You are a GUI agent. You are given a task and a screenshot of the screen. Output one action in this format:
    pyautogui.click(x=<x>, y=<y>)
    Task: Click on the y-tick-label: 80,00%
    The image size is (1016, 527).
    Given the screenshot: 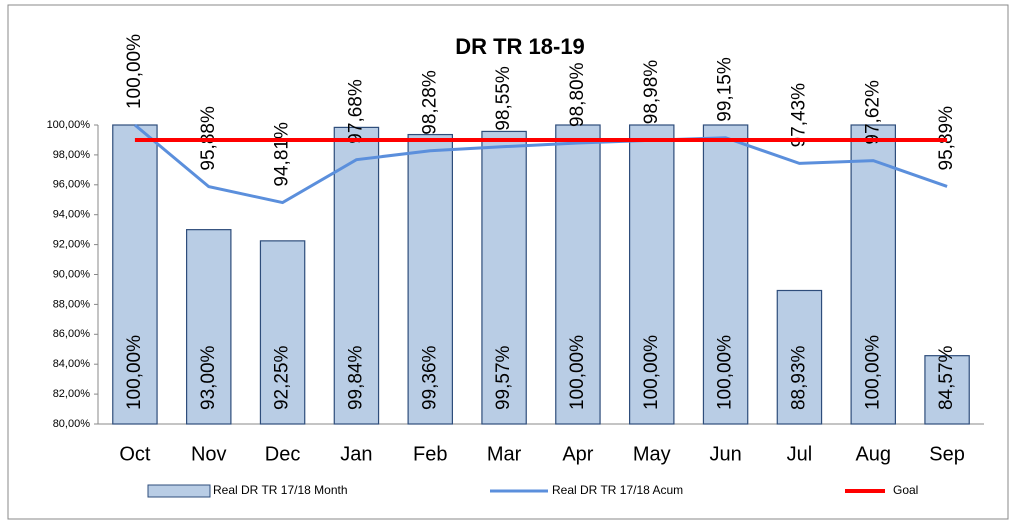 What is the action you would take?
    pyautogui.click(x=72, y=424)
    